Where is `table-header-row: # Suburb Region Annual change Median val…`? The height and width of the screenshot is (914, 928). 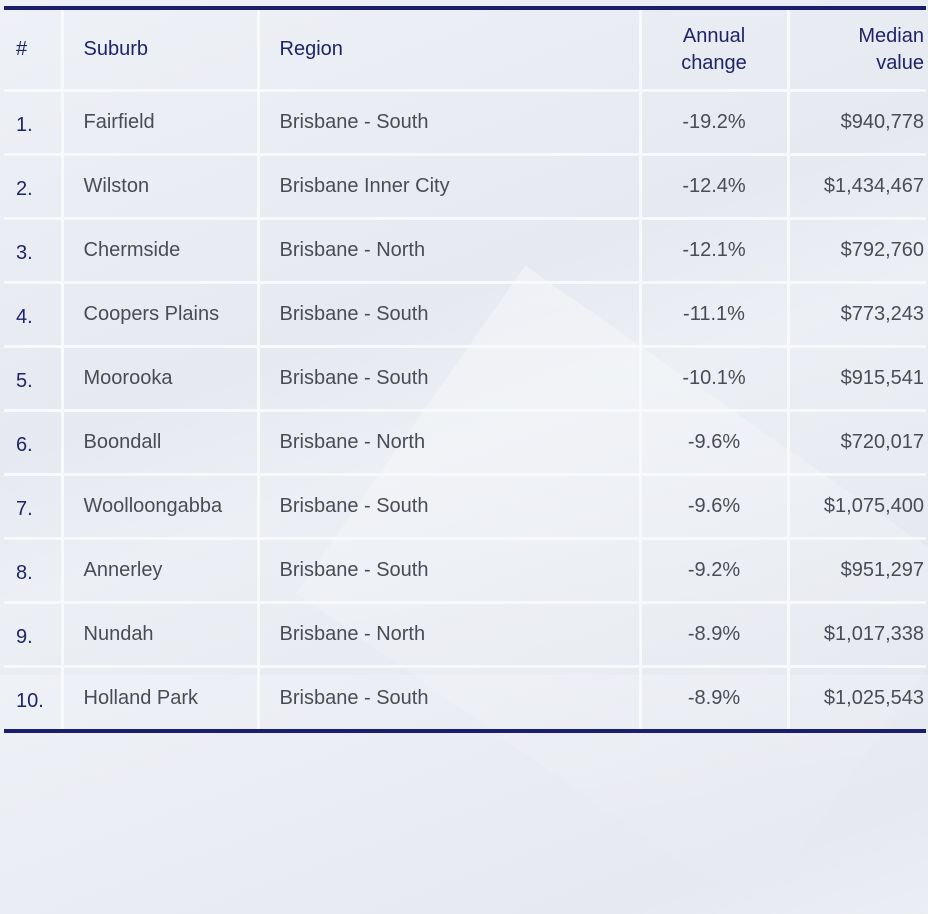 table-header-row: # Suburb Region Annual change Median val… is located at coordinates (465, 50).